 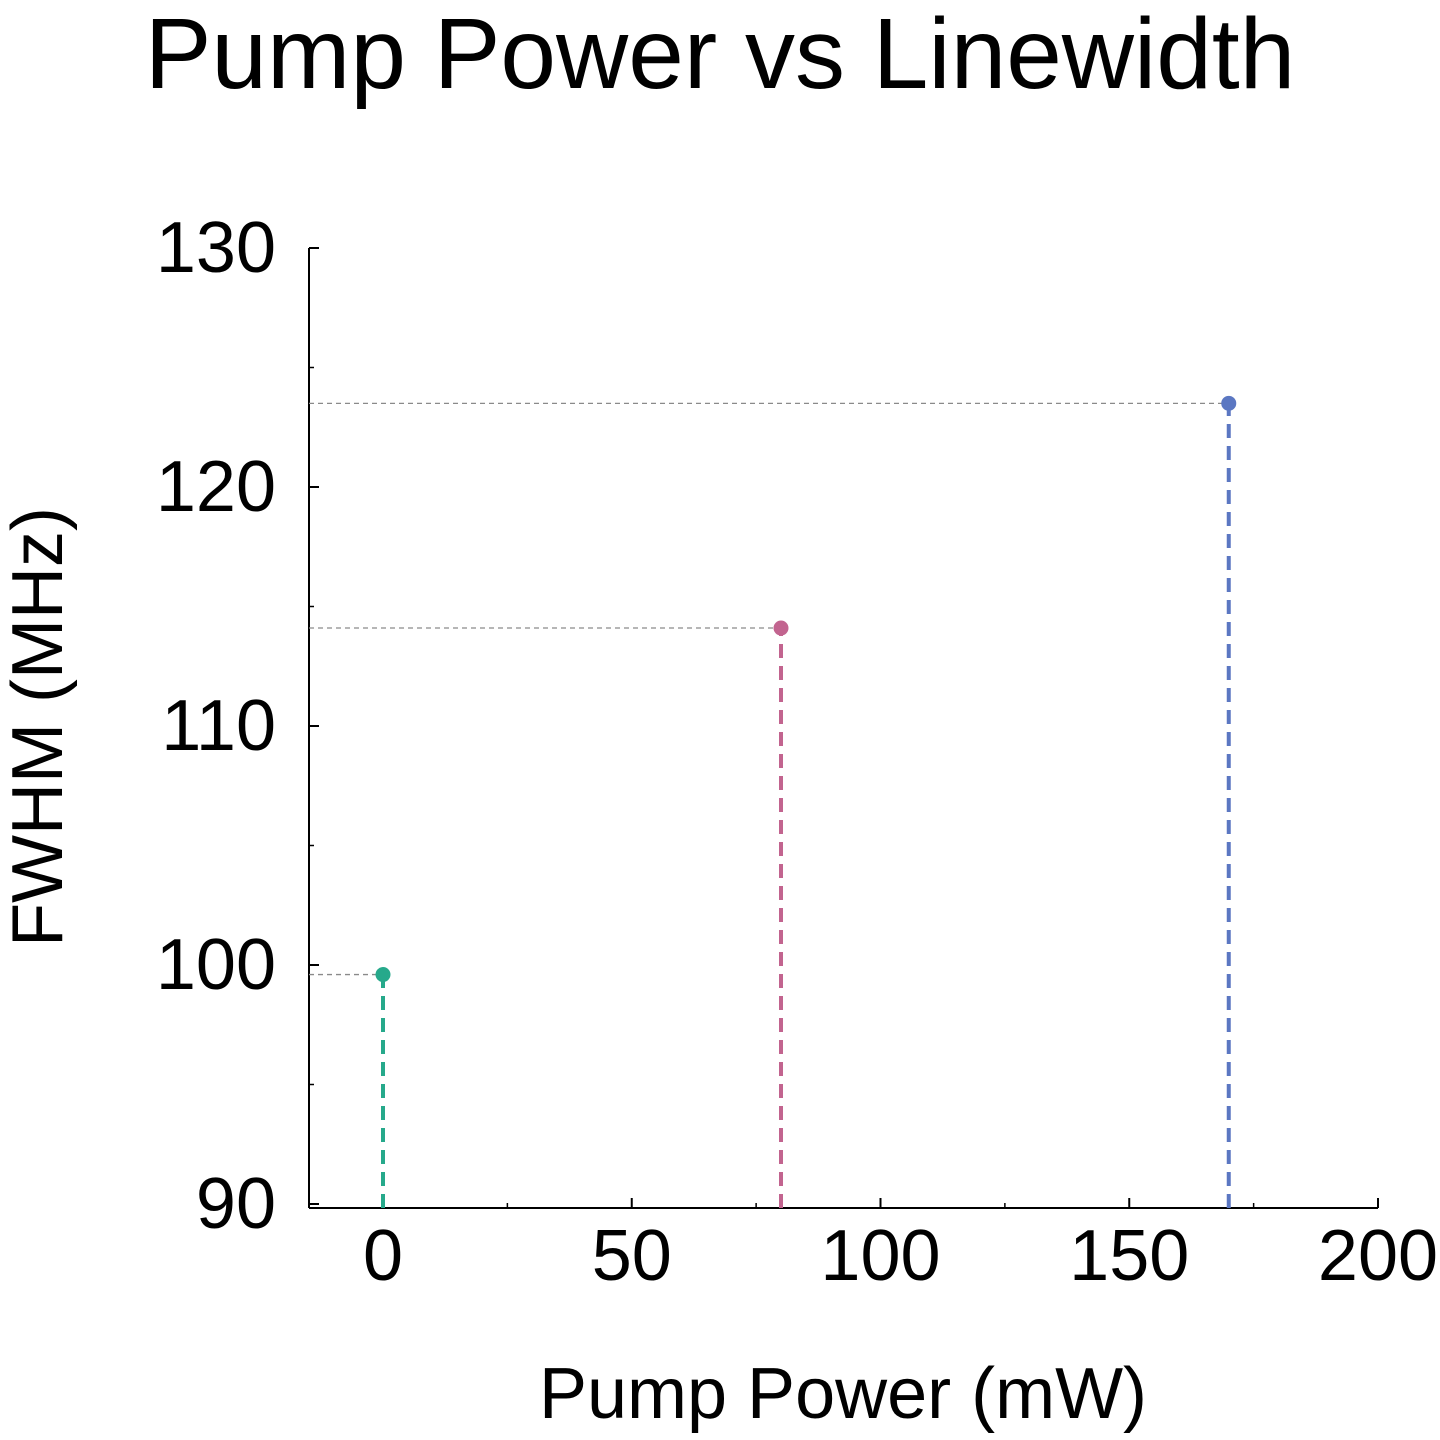 I want to click on x-axis: 0 50 100 150 200, so click(x=873, y=1247).